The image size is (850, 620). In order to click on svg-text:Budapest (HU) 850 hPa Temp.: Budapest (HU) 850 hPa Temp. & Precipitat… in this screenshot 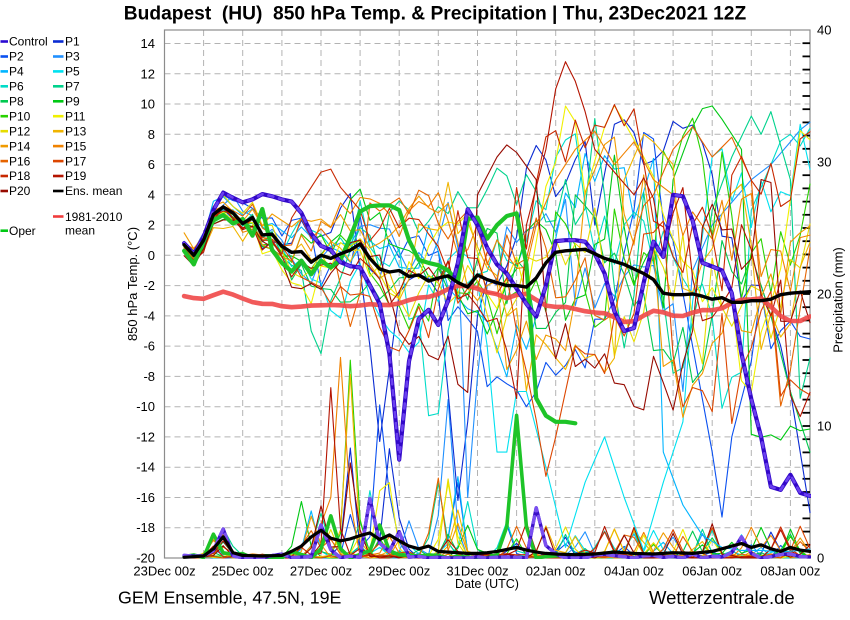, I will do `click(435, 14)`.